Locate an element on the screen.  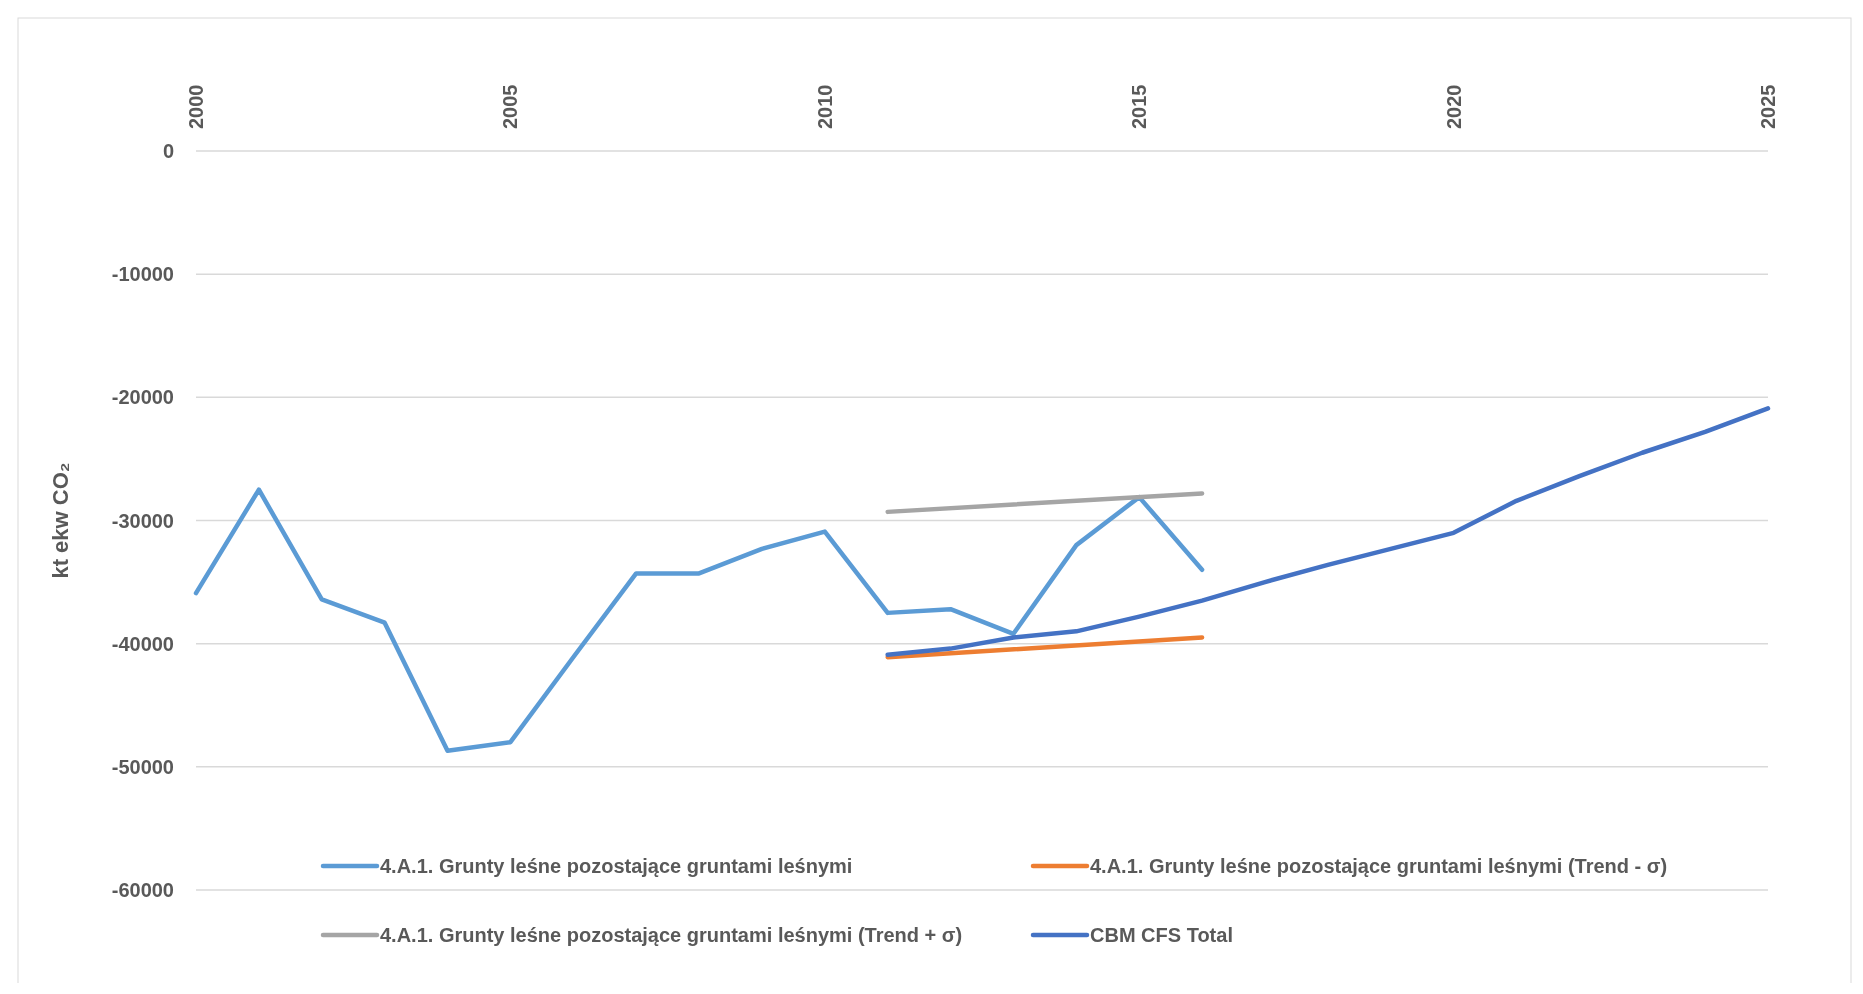
legend-label: 4.A.1. Grunty leśne pozostające gruntami leśnymi (Trend - σ) is located at coordinates (1379, 866).